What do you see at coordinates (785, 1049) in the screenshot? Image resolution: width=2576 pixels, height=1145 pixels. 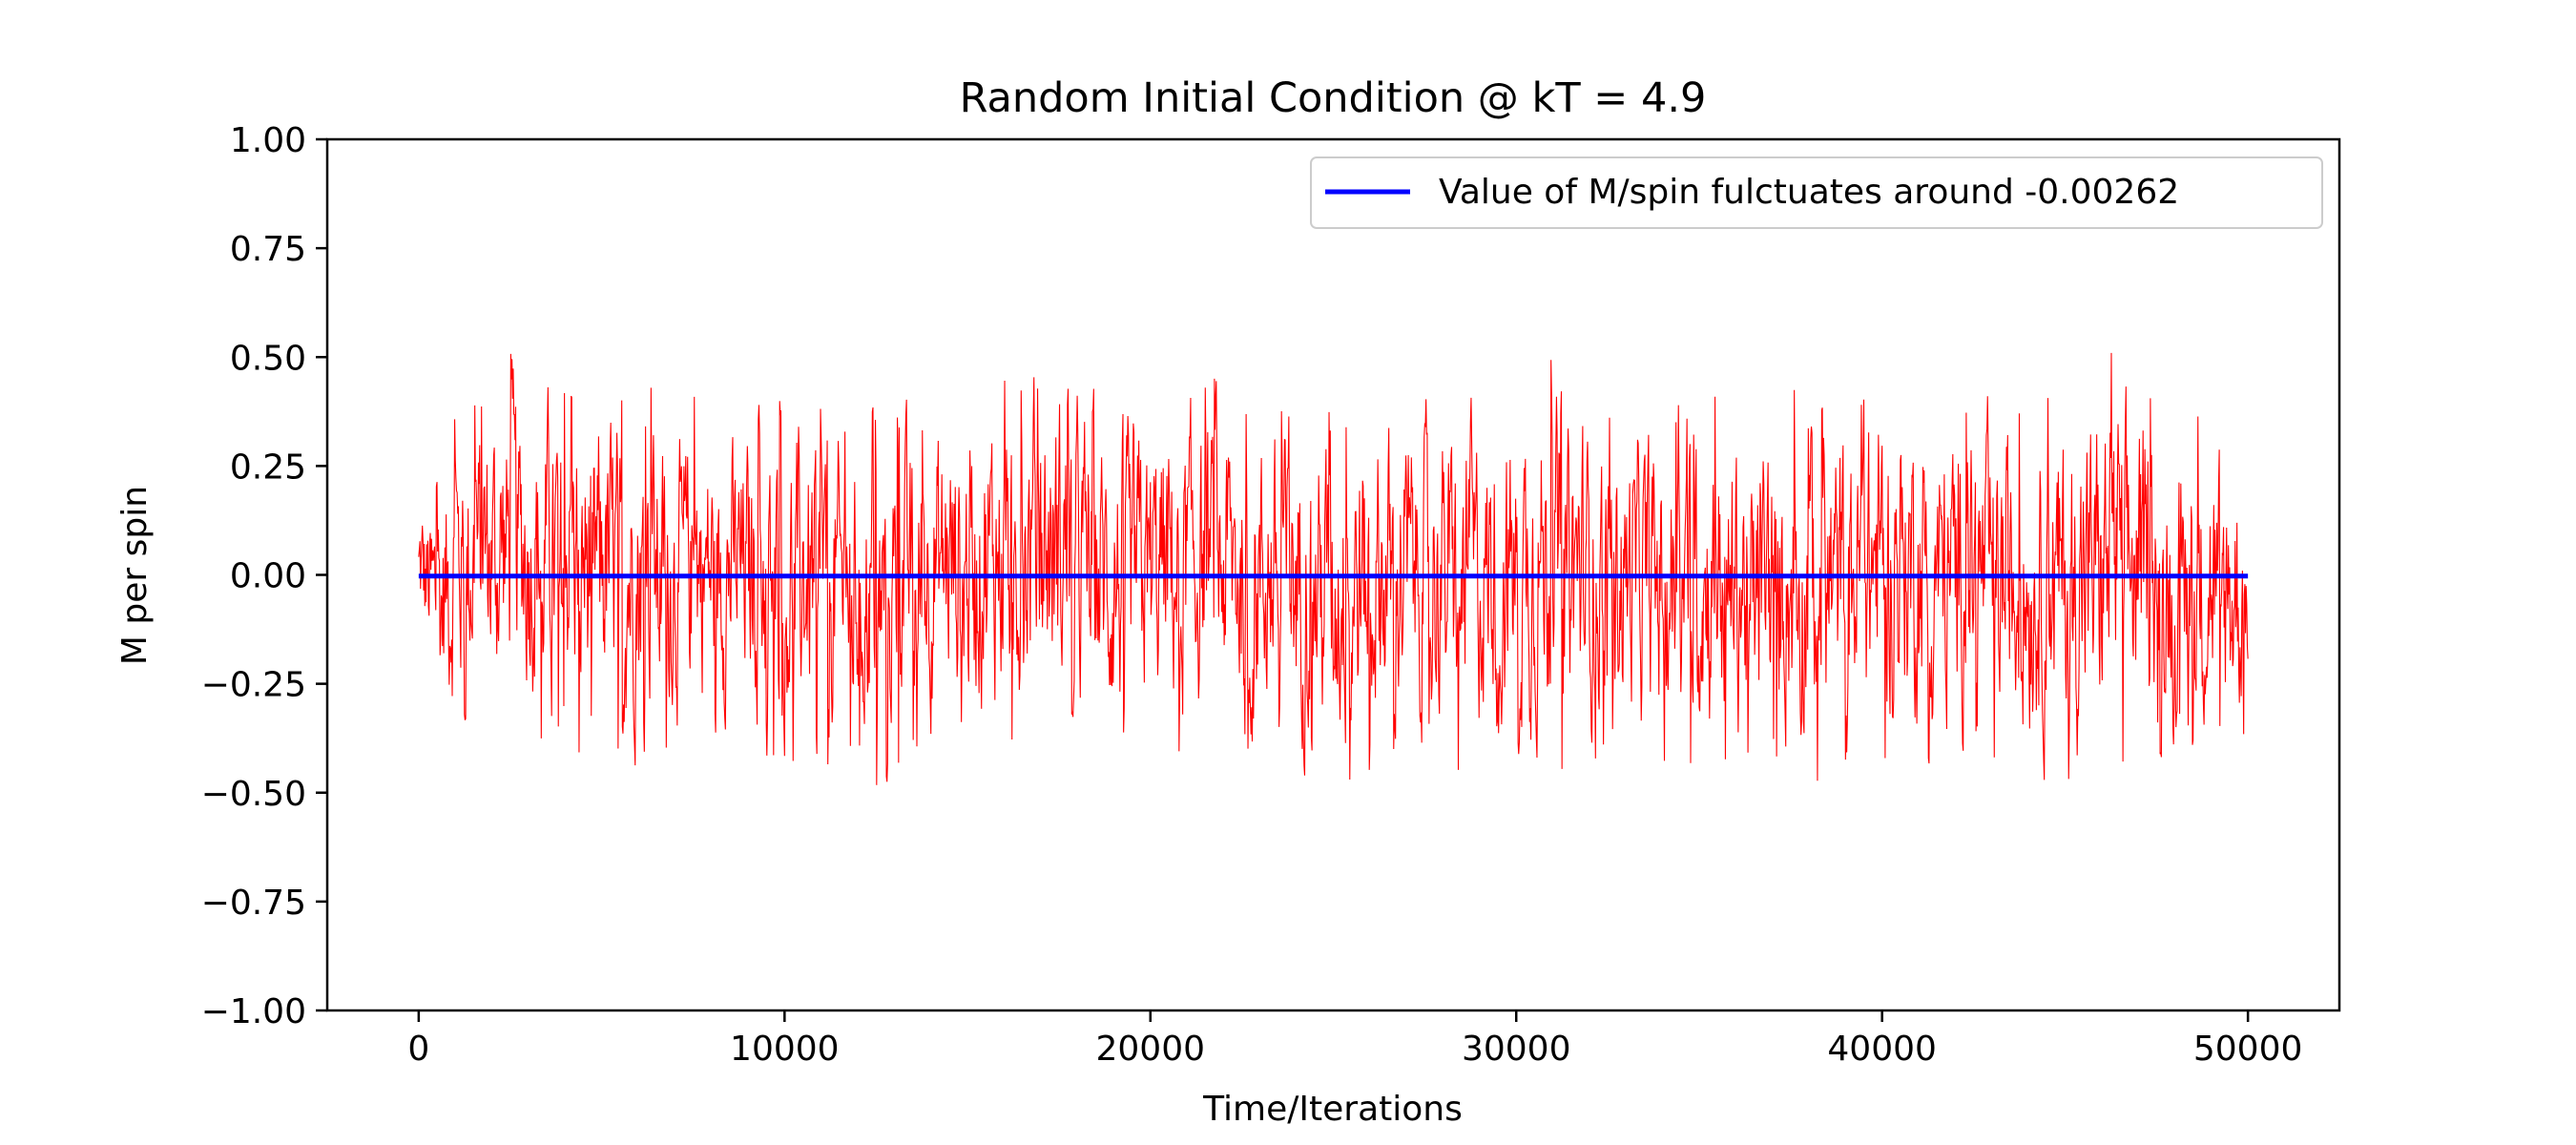 I see `x-tick-label: 10000` at bounding box center [785, 1049].